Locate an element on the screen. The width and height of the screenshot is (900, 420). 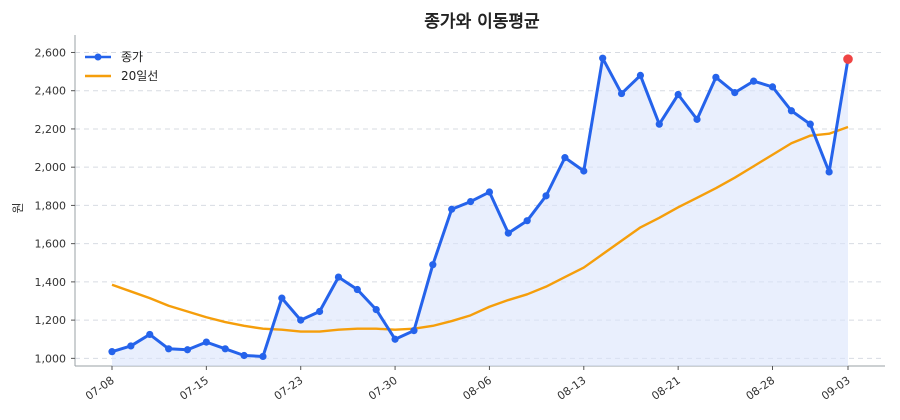
legend-label-ma: 20일선 is located at coordinates (139, 76).